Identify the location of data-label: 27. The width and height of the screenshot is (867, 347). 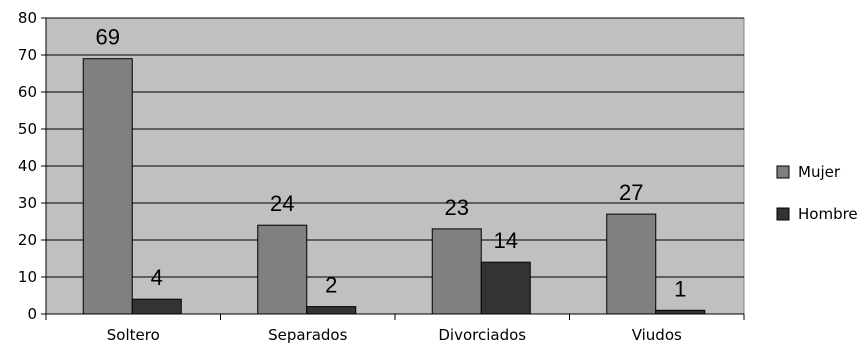
(631, 192).